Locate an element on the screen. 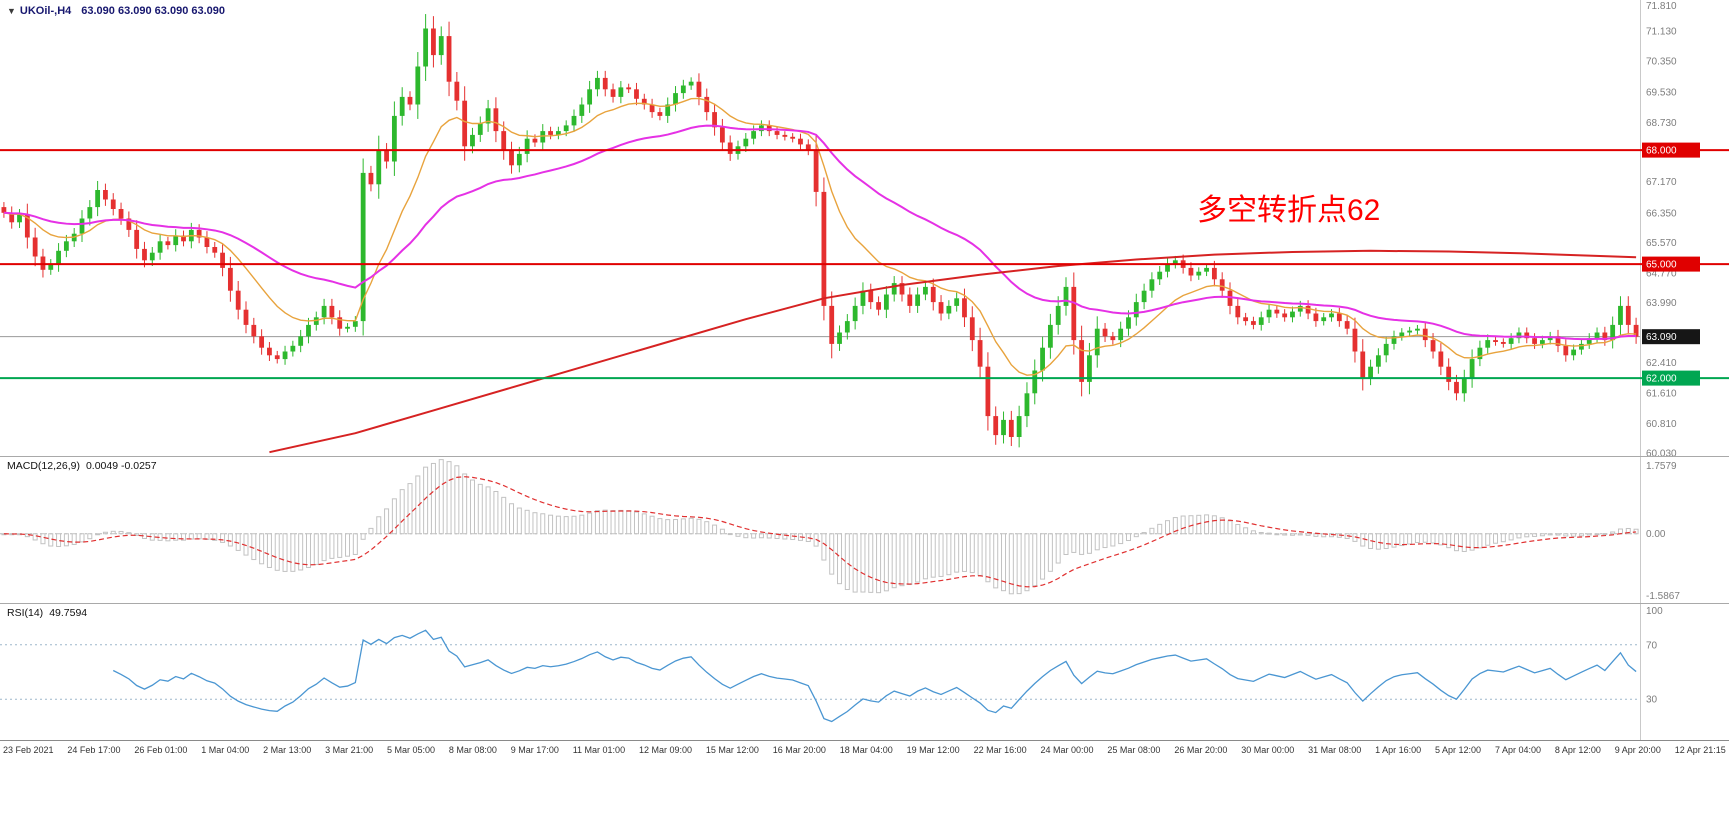 The height and width of the screenshot is (837, 1729). time-label: 2 Mar 13:00 is located at coordinates (287, 750).